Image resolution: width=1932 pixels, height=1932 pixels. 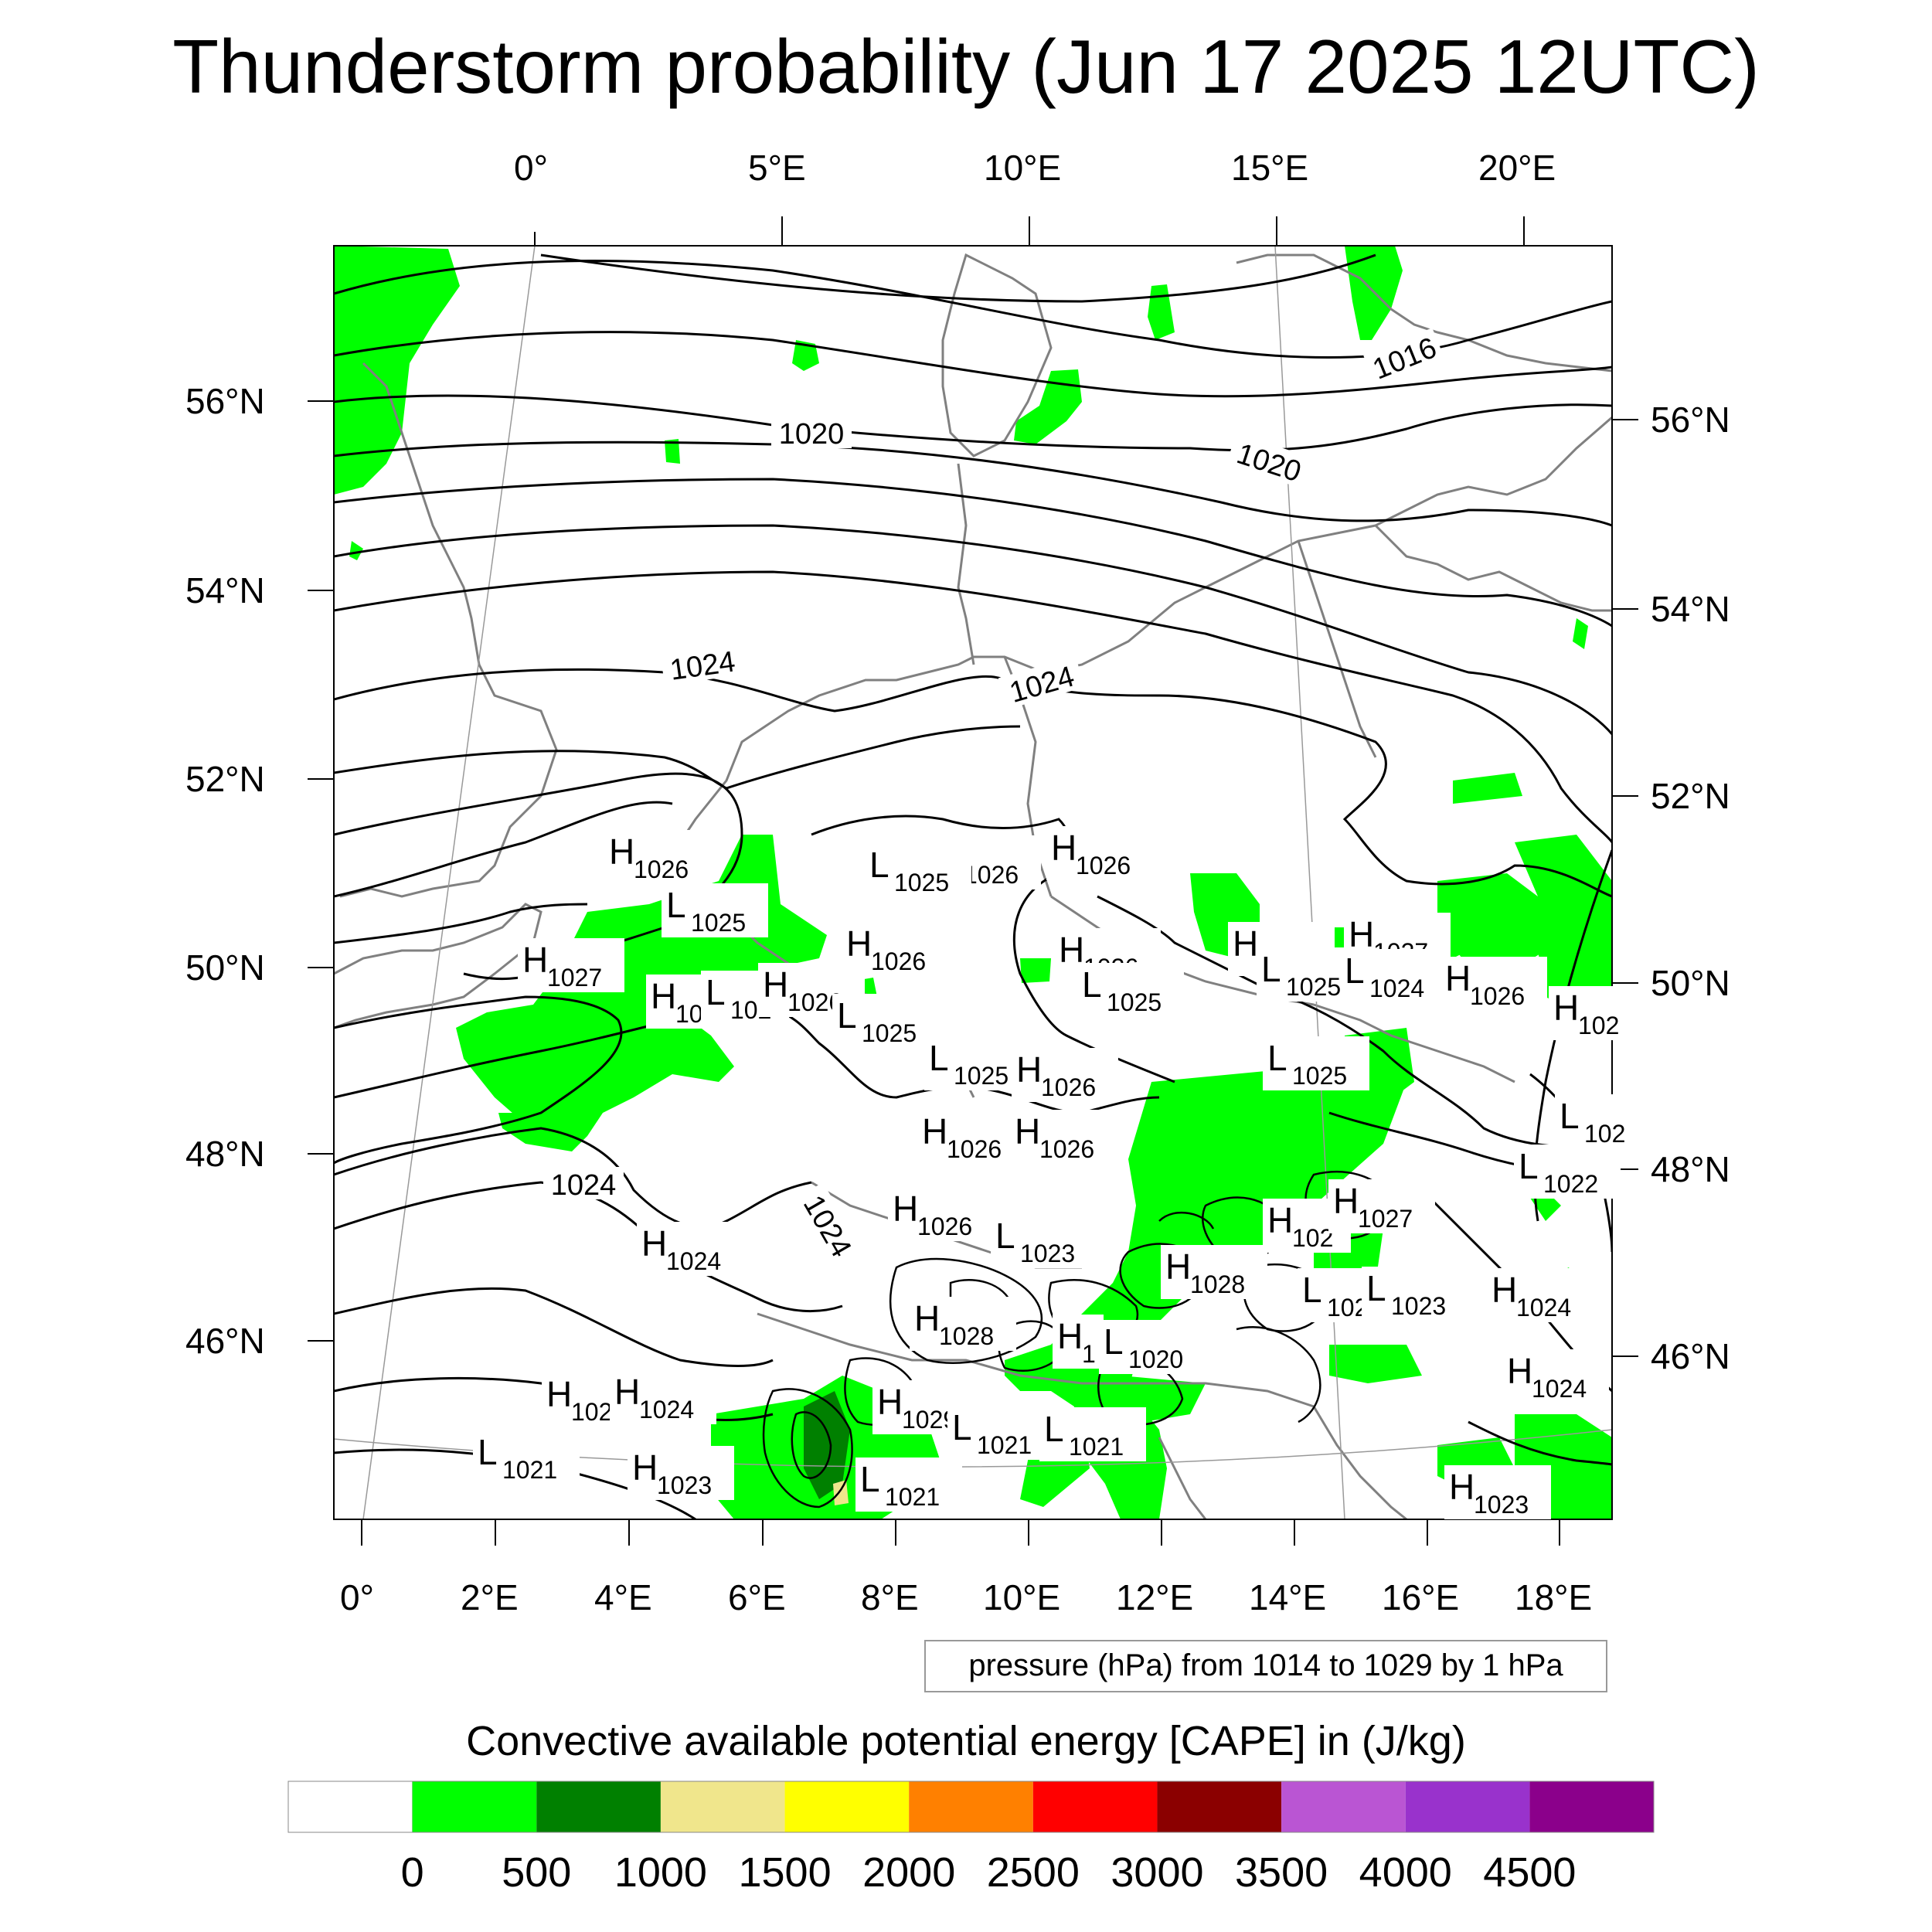 I want to click on top-lon-label: 10°E, so click(x=1023, y=168).